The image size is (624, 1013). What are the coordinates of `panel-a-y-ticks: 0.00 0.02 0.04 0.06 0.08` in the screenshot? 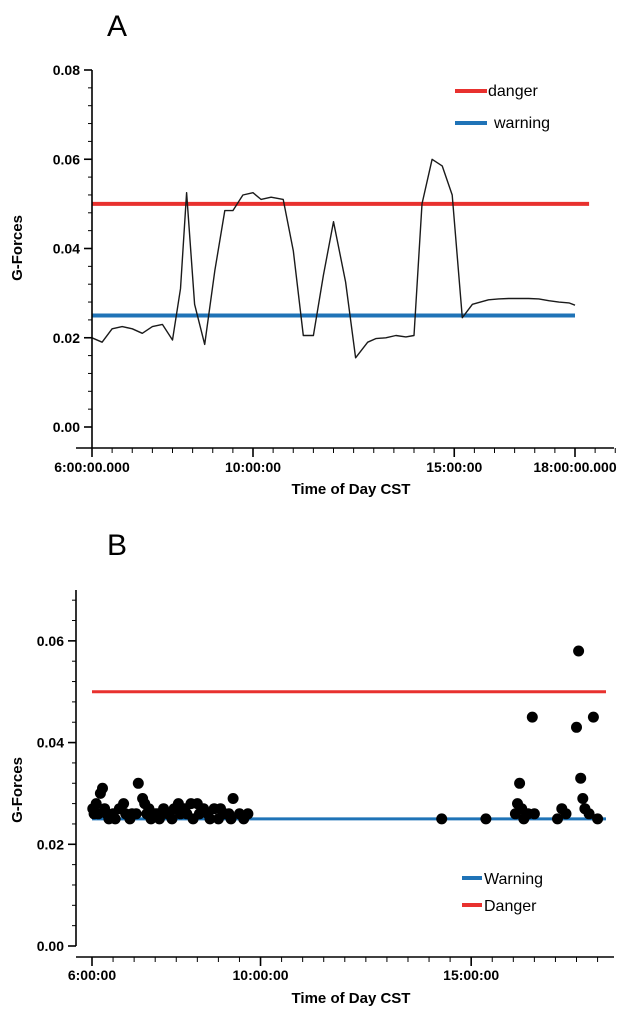 It's located at (72, 248).